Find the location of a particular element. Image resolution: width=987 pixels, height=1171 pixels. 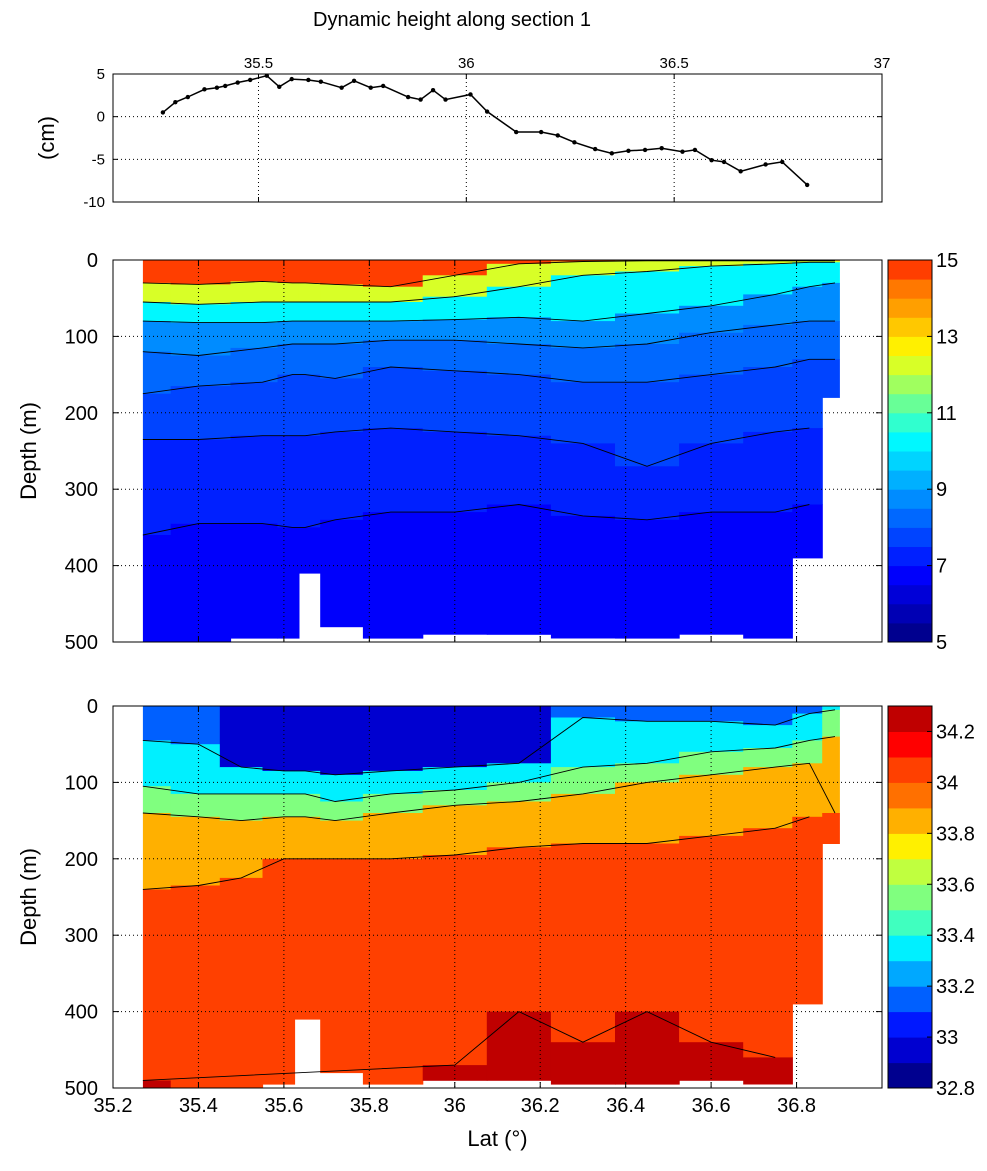

x-tick-label: 35.8 is located at coordinates (369, 1106).